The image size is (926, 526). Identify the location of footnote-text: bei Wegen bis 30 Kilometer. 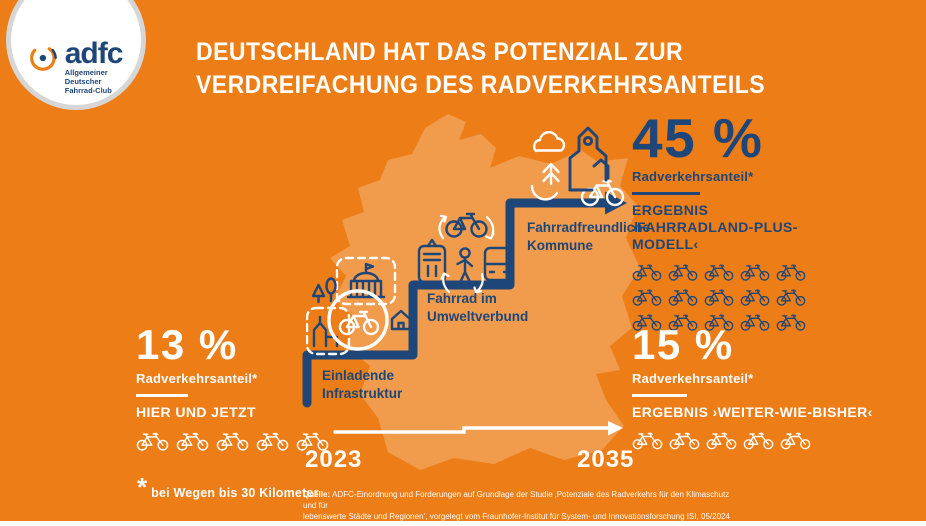
(235, 493).